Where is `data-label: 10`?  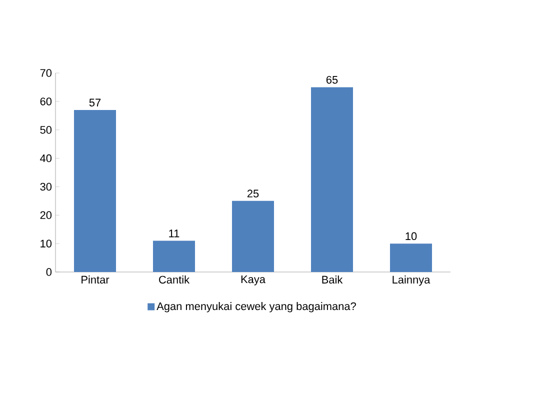 data-label: 10 is located at coordinates (411, 236).